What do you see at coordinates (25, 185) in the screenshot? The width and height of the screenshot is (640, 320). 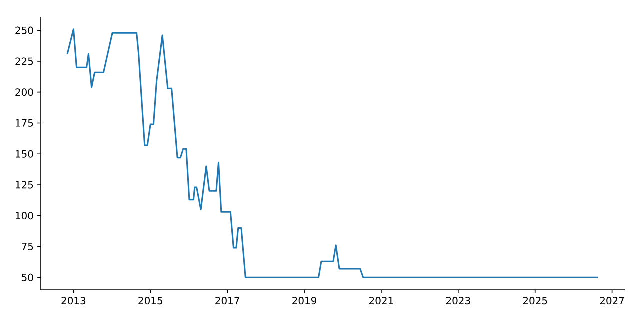 I see `y-tick-label: 125` at bounding box center [25, 185].